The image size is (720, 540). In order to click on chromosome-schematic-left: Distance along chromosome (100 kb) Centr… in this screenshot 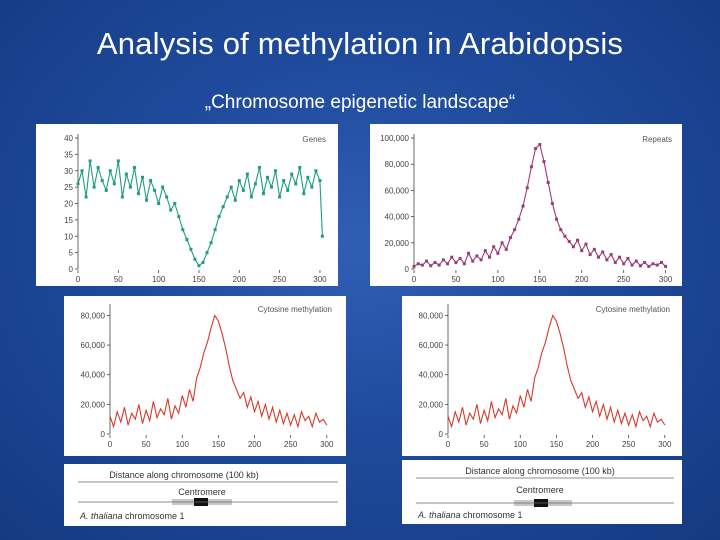, I will do `click(205, 495)`.